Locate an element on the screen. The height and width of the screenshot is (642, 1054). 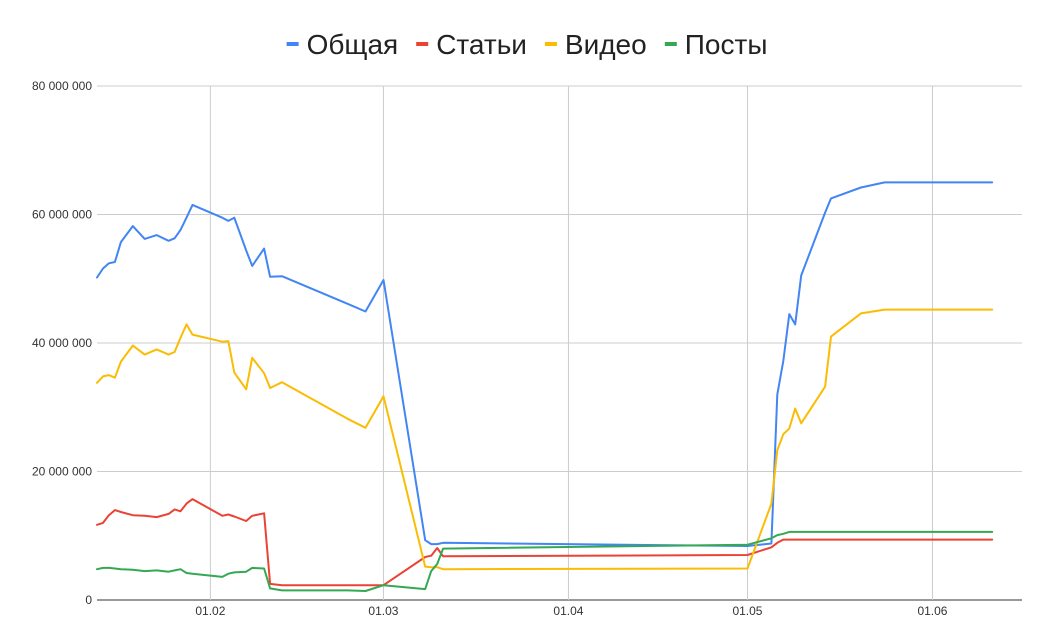
y-tick-label: 0 is located at coordinates (88, 600).